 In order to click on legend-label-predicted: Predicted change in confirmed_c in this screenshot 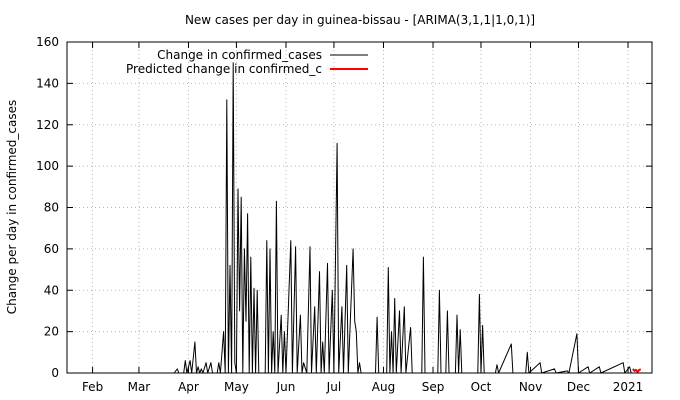, I will do `click(224, 69)`.